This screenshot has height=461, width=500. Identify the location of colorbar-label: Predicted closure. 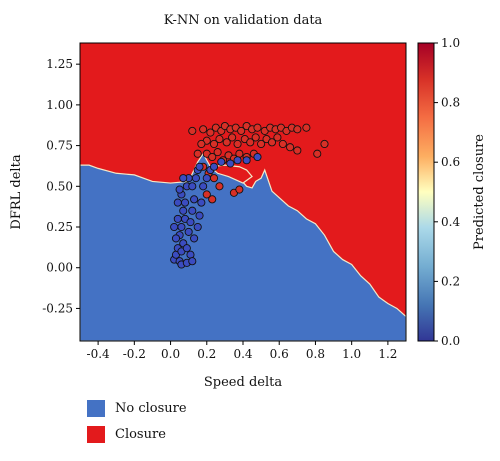
(479, 192).